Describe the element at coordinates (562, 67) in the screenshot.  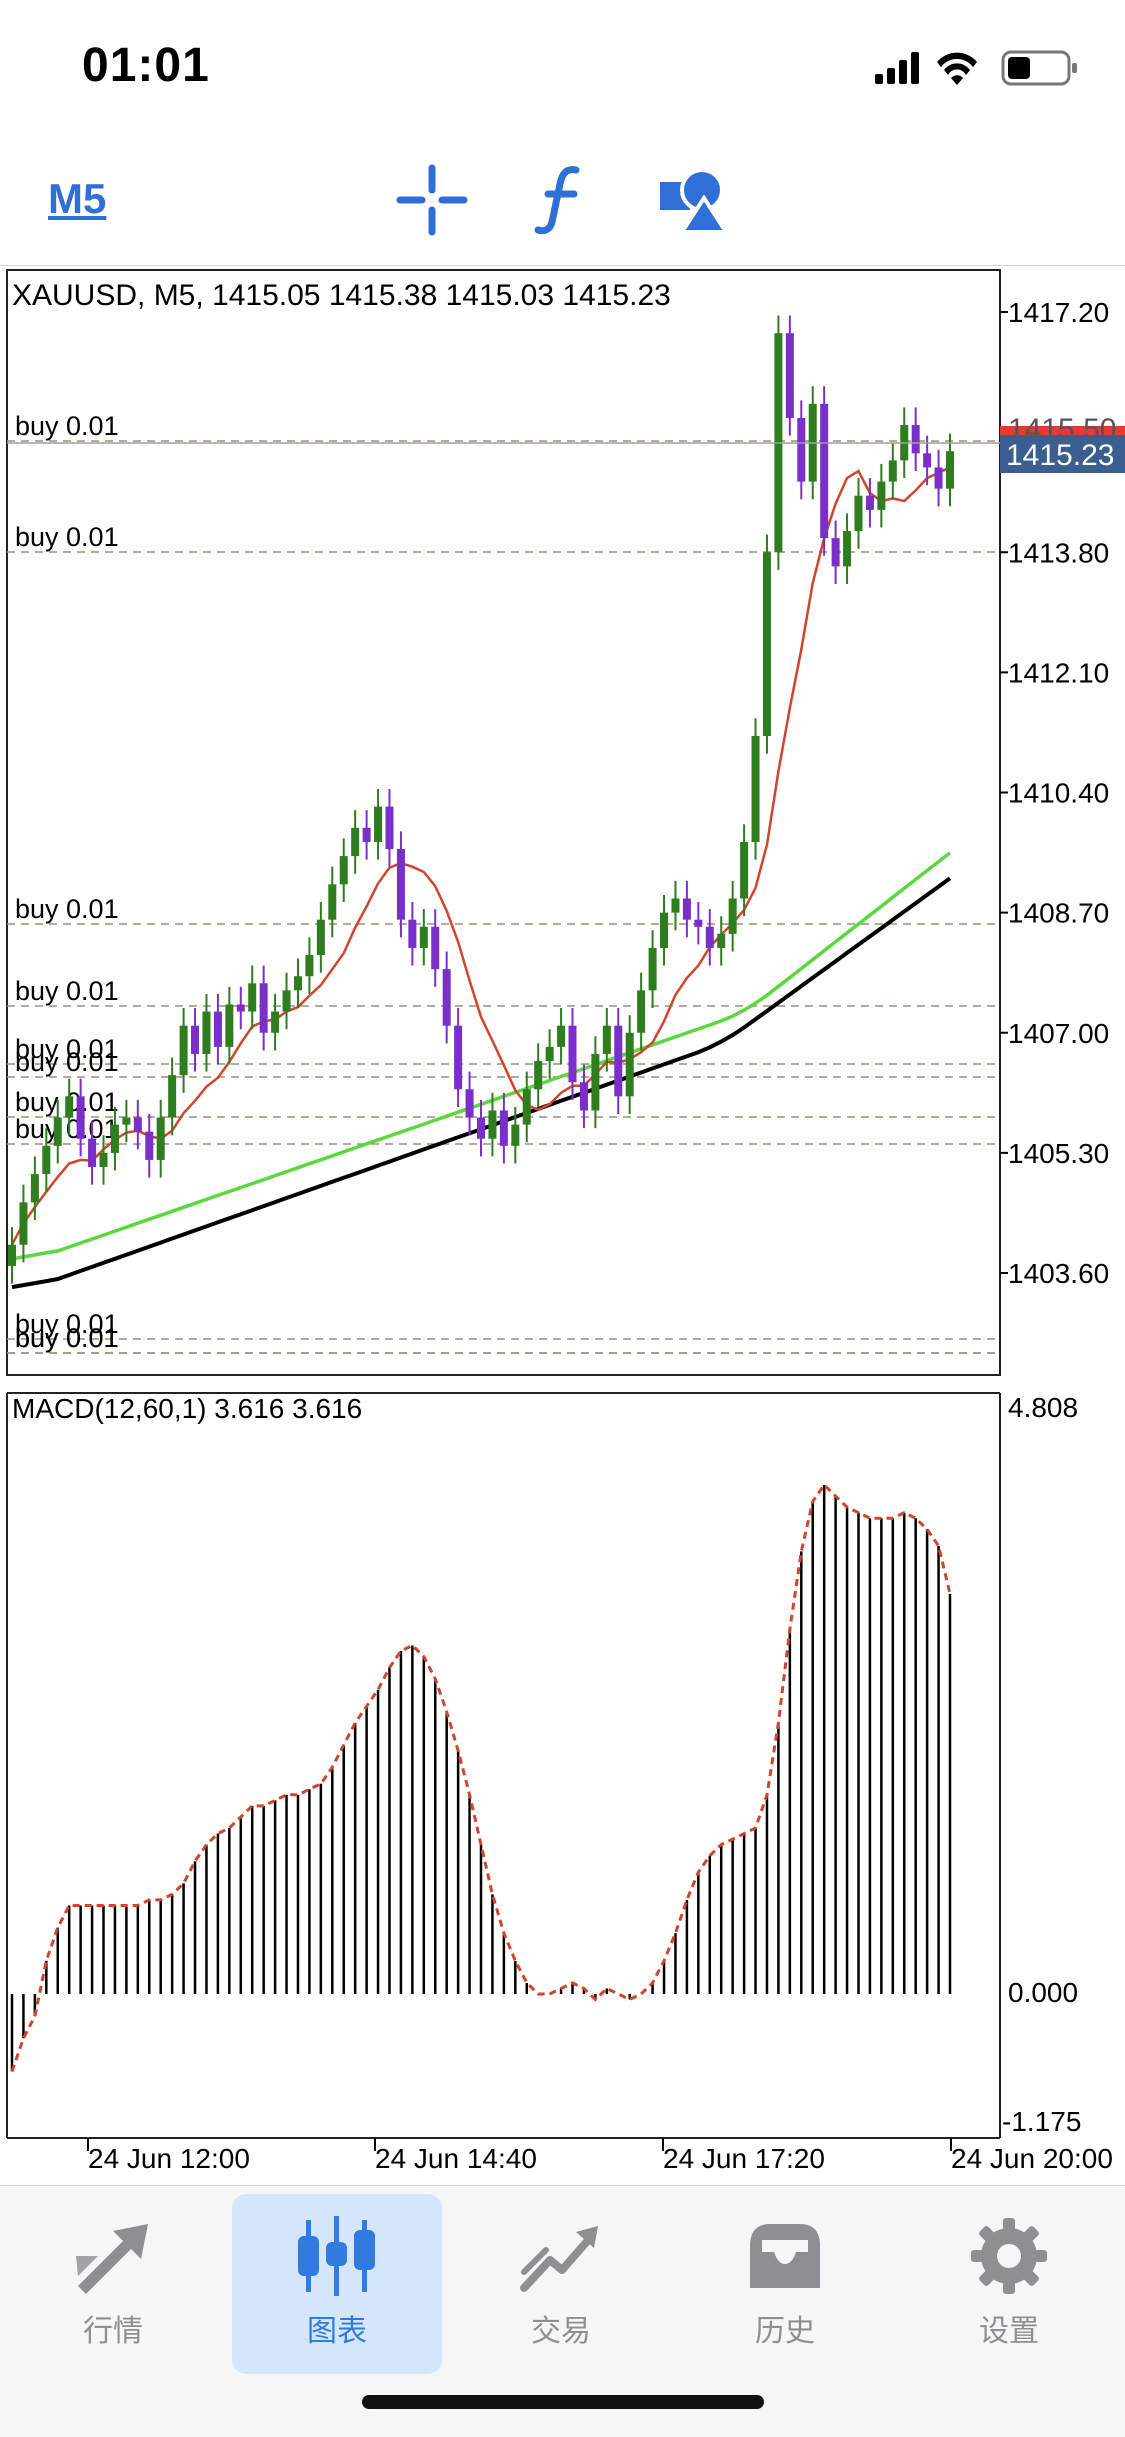
I see `status-bar: 01:01` at that location.